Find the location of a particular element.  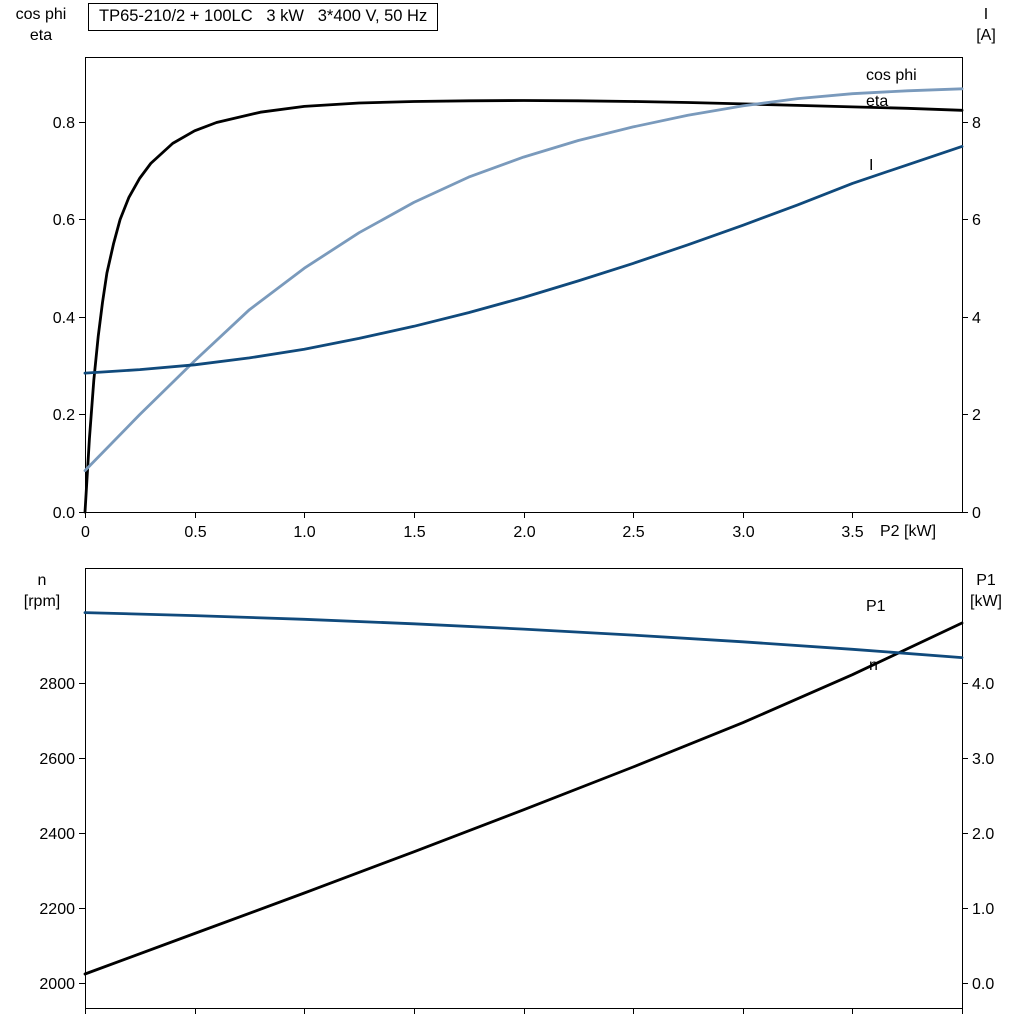

tick-label-right: 8 is located at coordinates (976, 123).